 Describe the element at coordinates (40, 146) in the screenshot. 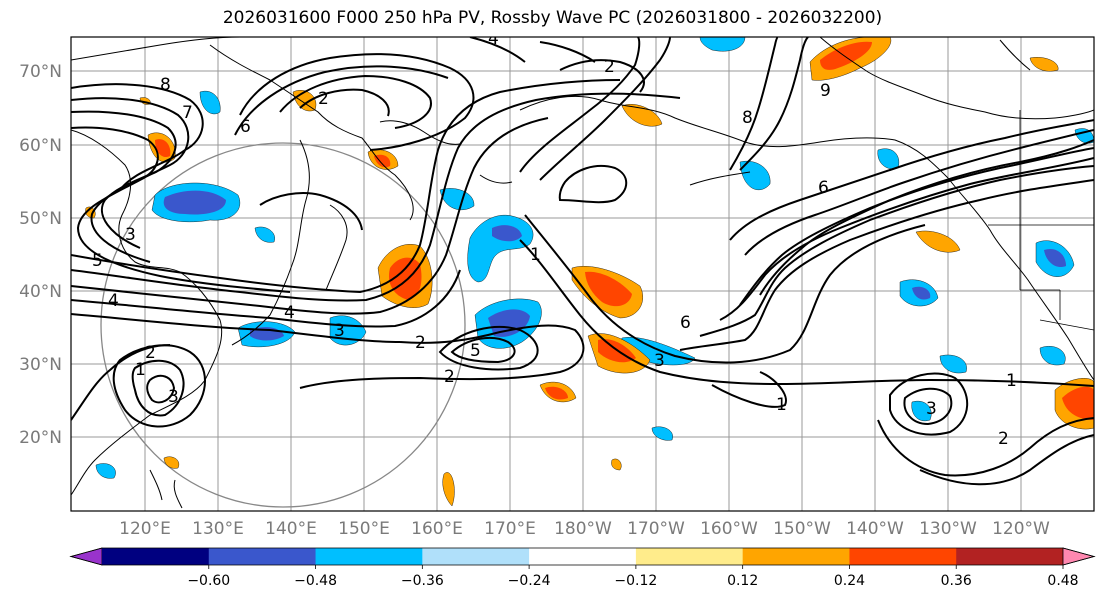

I see `lat-label: 60°N` at that location.